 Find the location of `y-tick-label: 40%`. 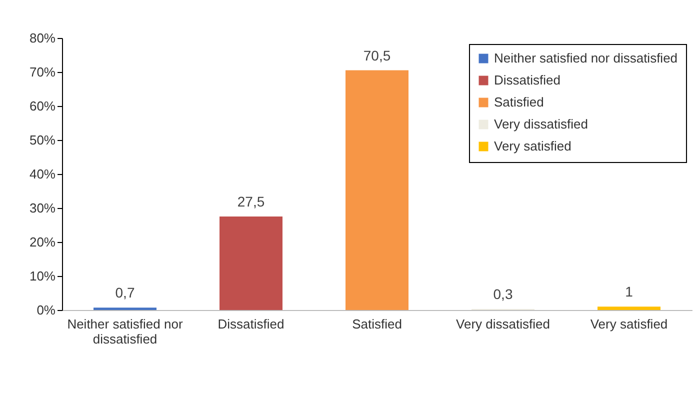

y-tick-label: 40% is located at coordinates (42, 174).